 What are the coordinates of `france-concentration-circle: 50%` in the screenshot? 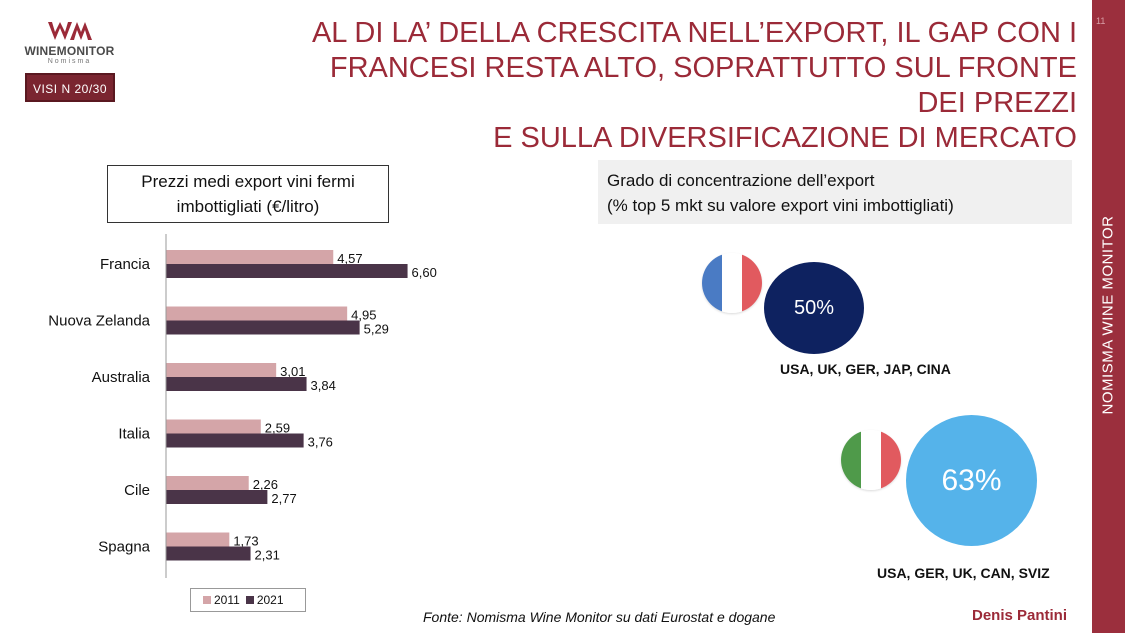 It's located at (814, 308).